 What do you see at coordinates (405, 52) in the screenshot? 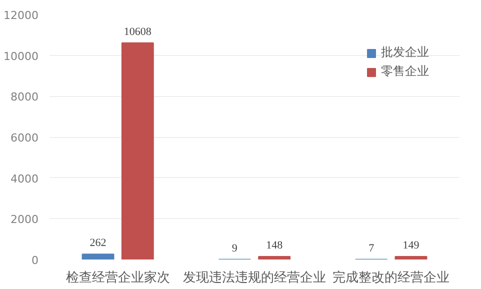
I see `legend-label: 批发企业` at bounding box center [405, 52].